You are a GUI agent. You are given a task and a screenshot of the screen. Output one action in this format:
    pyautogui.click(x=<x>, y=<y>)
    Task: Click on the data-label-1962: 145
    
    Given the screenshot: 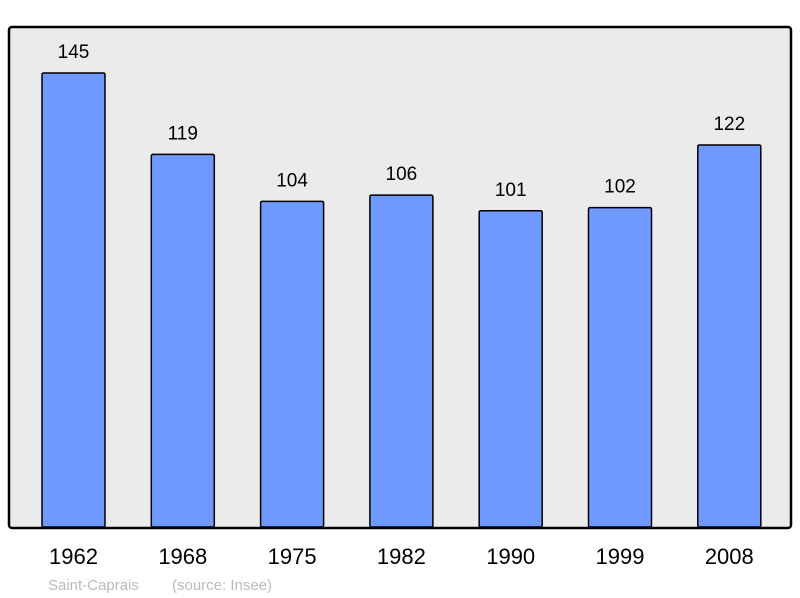 What is the action you would take?
    pyautogui.click(x=74, y=52)
    